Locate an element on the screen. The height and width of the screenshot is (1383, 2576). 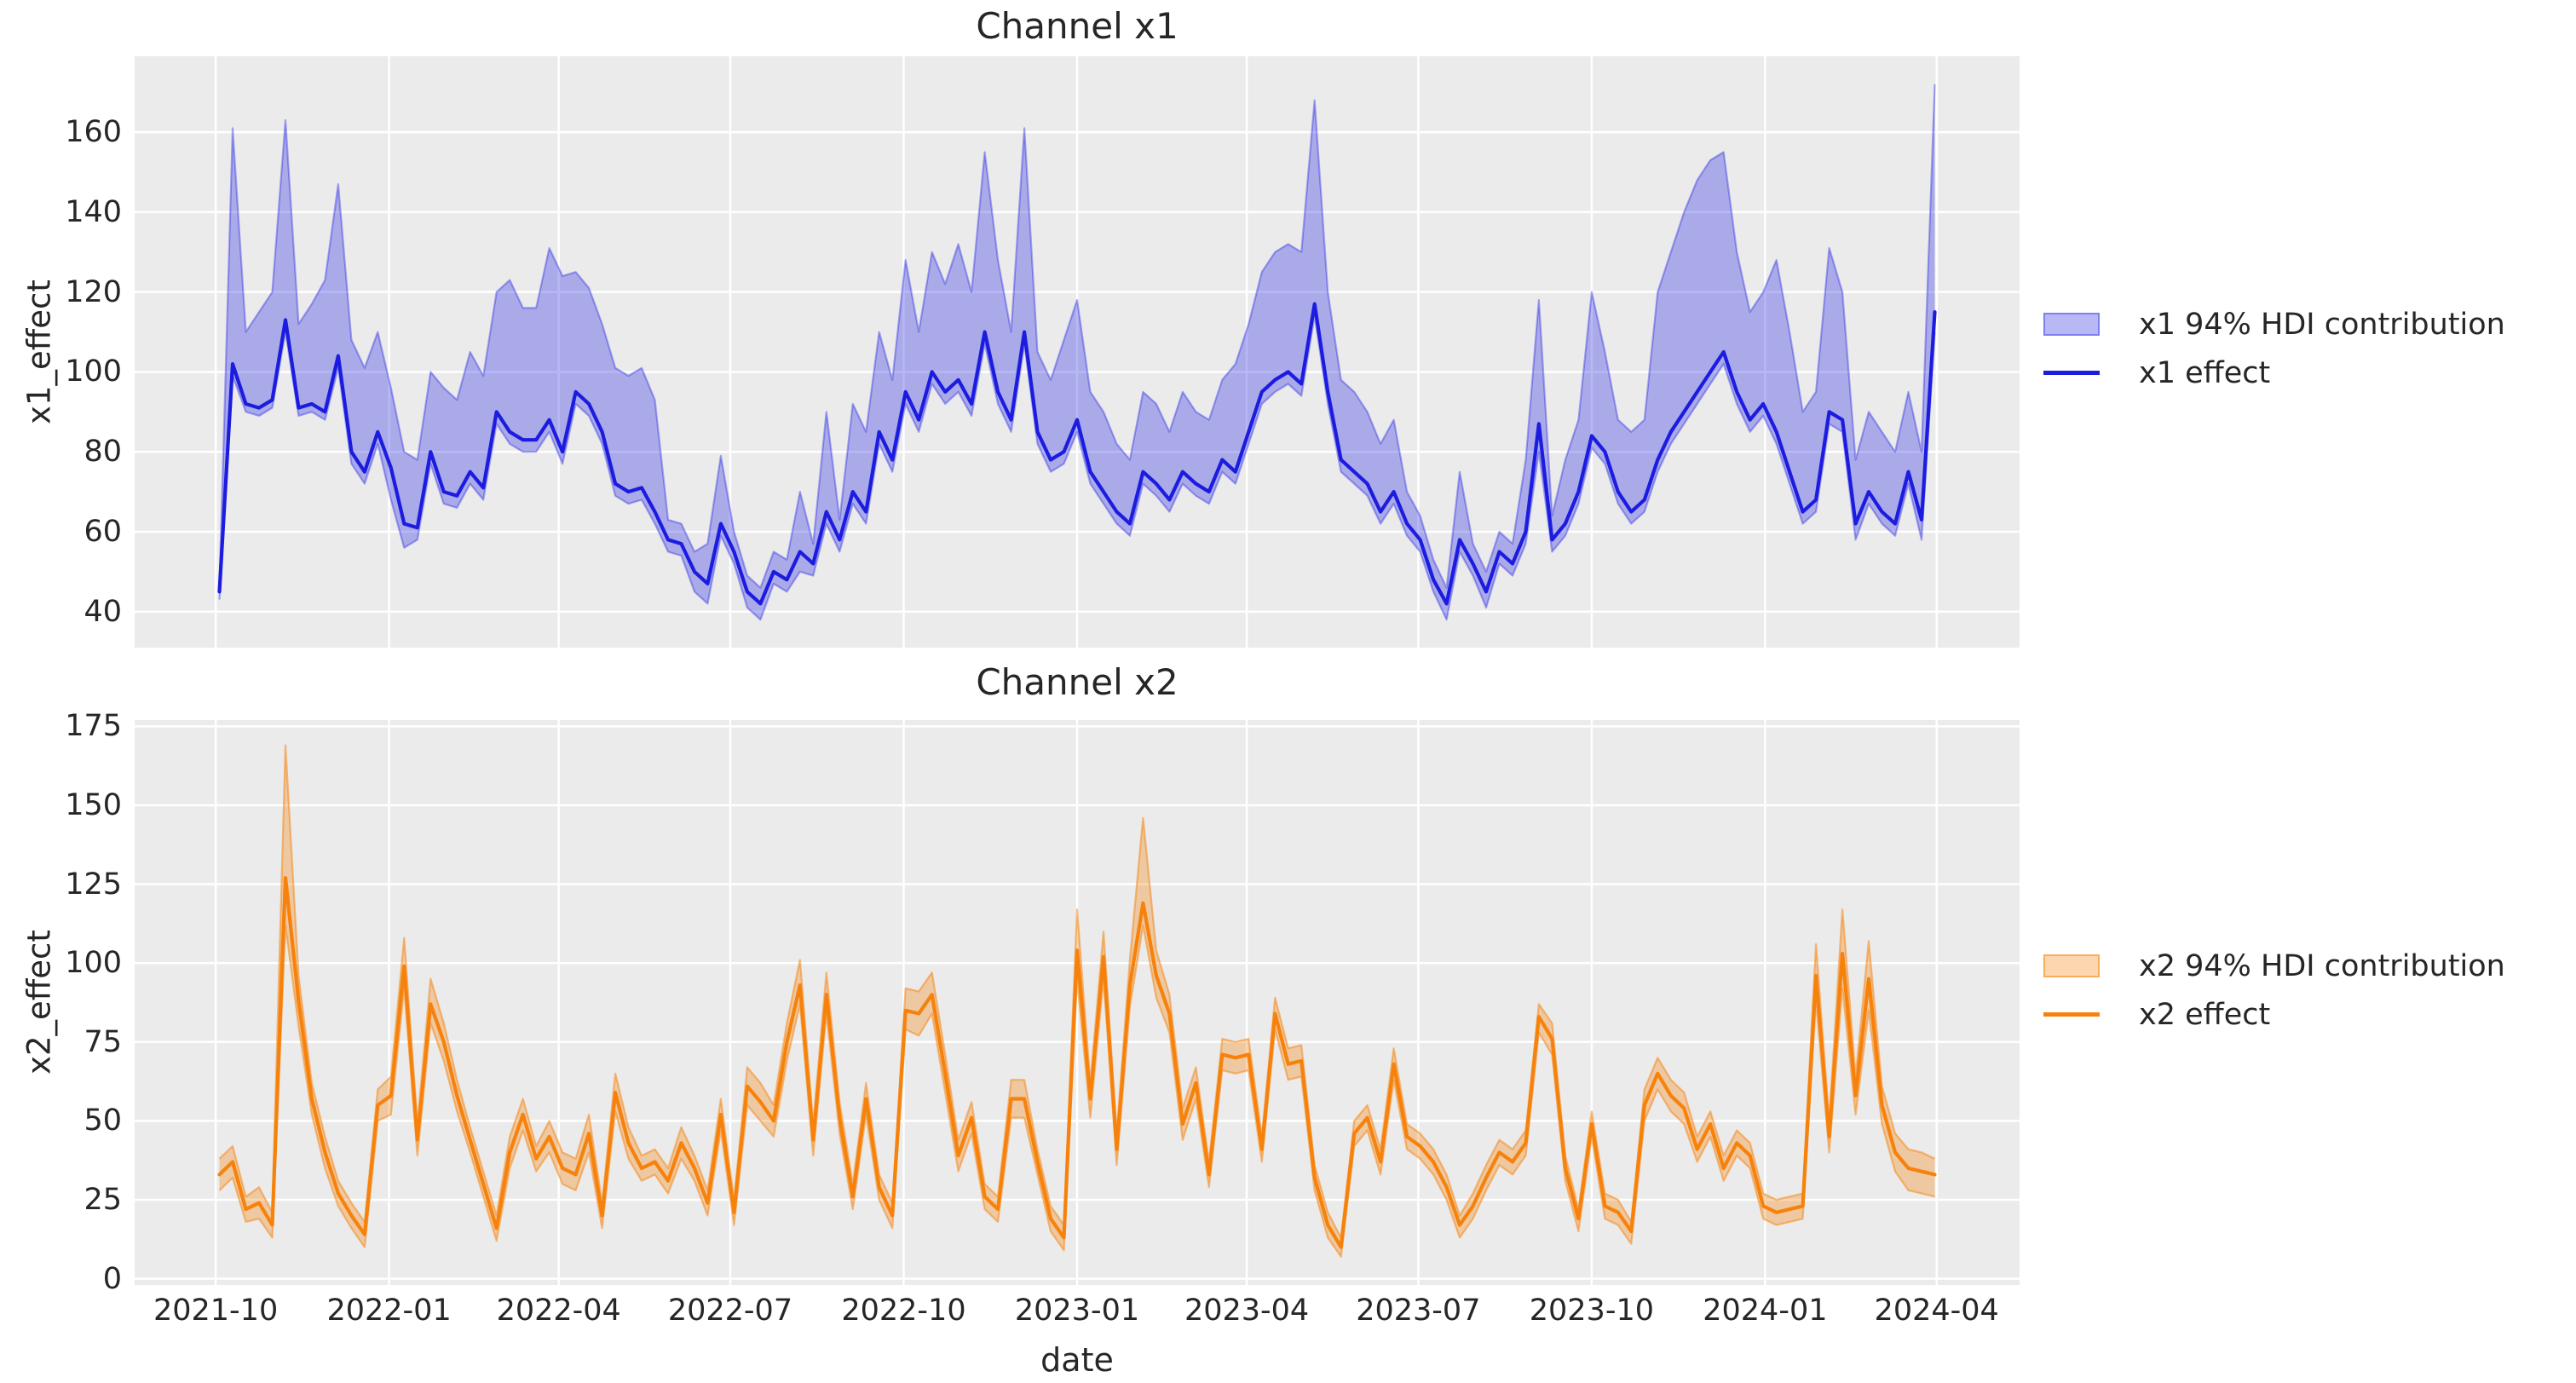
legend-item-x2-effect: x2 effect is located at coordinates (2274, 1015).